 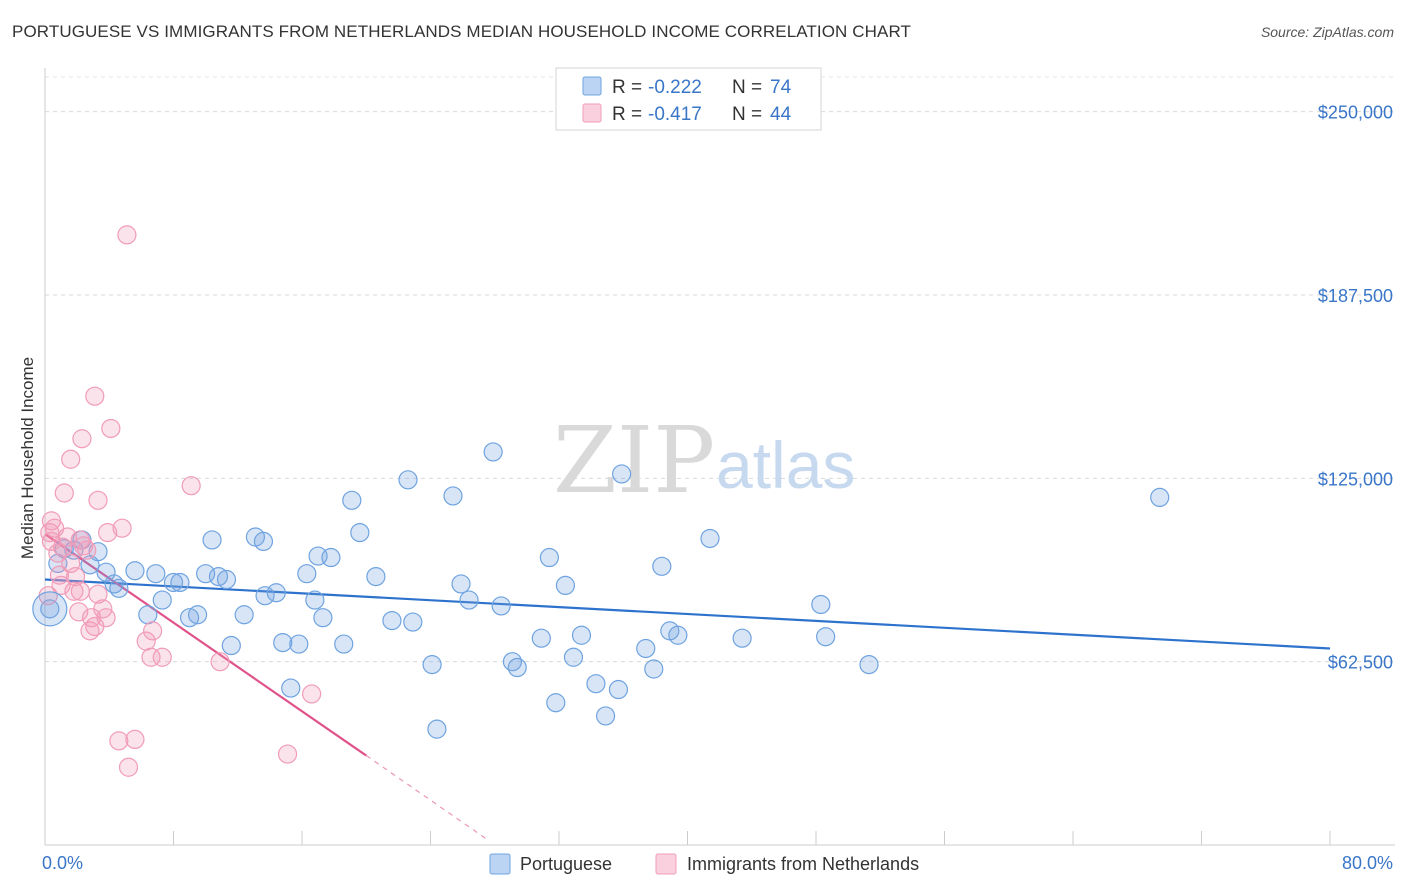 What do you see at coordinates (803, 864) in the screenshot?
I see `legend-label-netherlands: Immigrants from Netherlands` at bounding box center [803, 864].